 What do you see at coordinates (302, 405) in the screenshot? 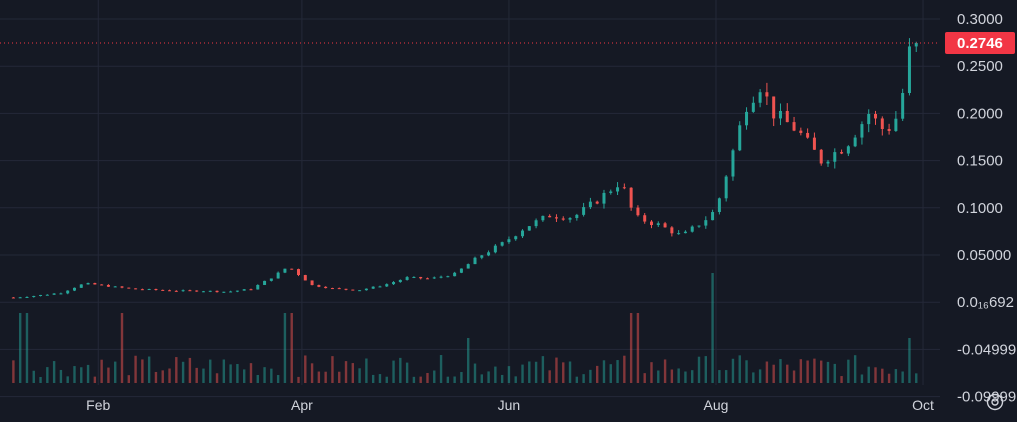
I see `time-tick-label: Apr` at bounding box center [302, 405].